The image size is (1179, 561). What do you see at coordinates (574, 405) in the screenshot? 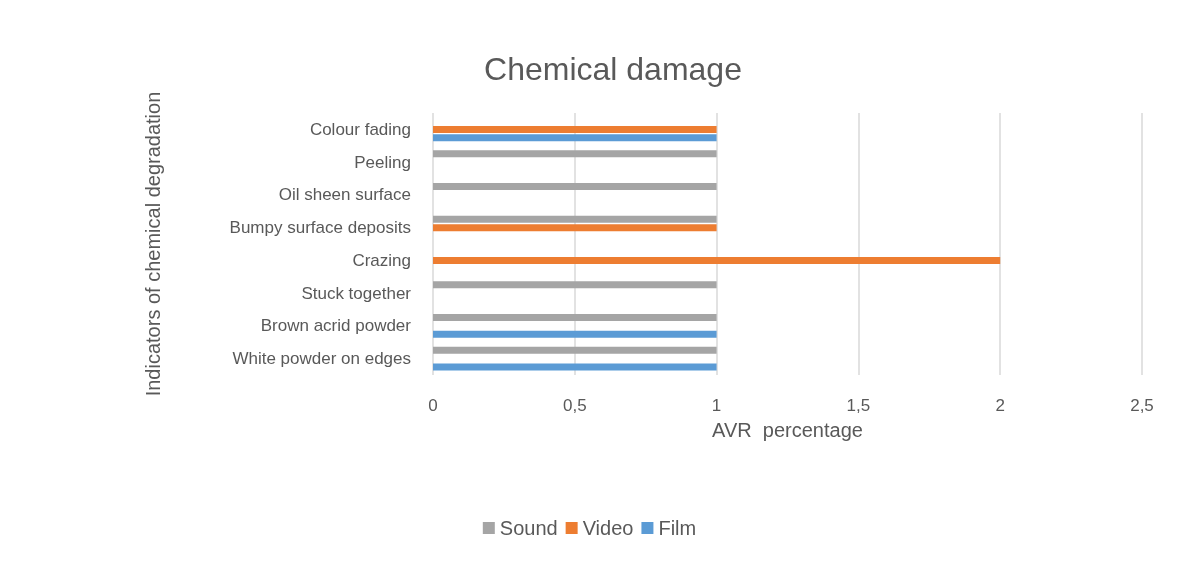
I see `x-tick-label: 0,5` at bounding box center [574, 405].